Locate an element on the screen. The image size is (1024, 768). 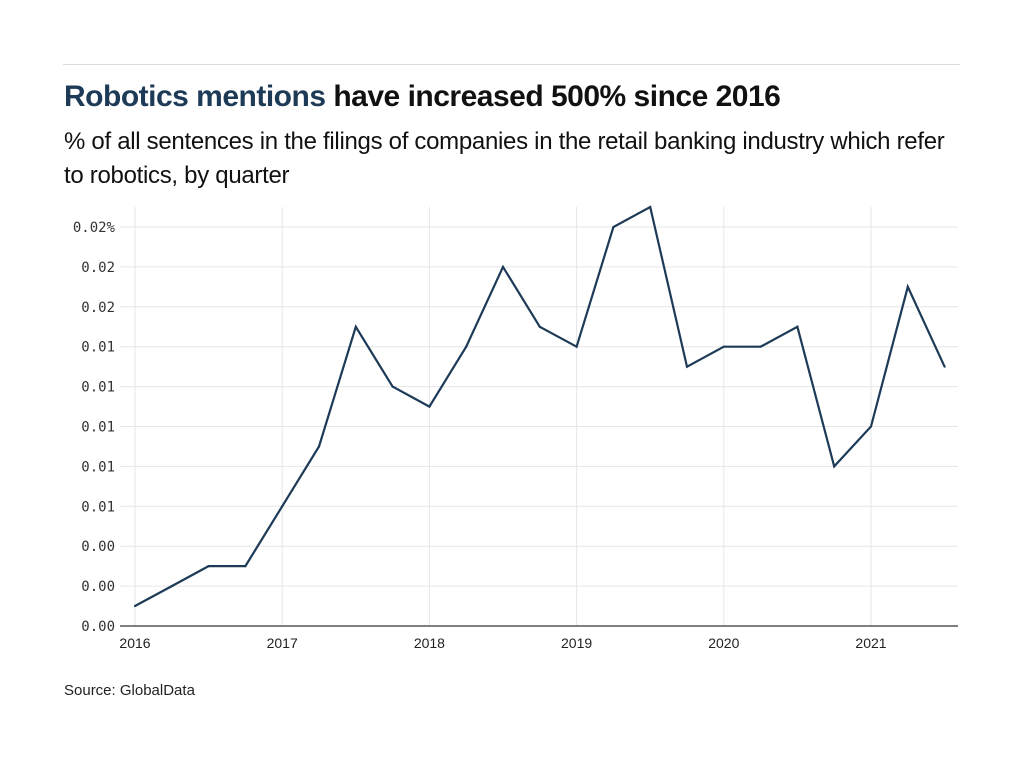
x-tick-label: 2021 is located at coordinates (870, 643).